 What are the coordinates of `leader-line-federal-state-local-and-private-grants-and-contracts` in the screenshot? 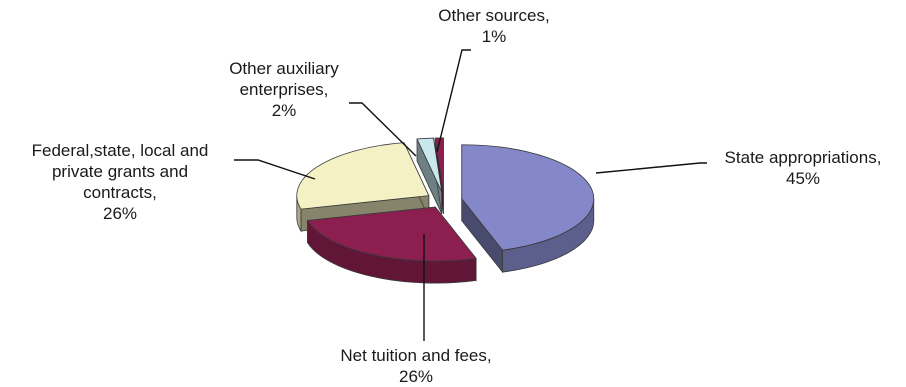 It's located at (275, 169).